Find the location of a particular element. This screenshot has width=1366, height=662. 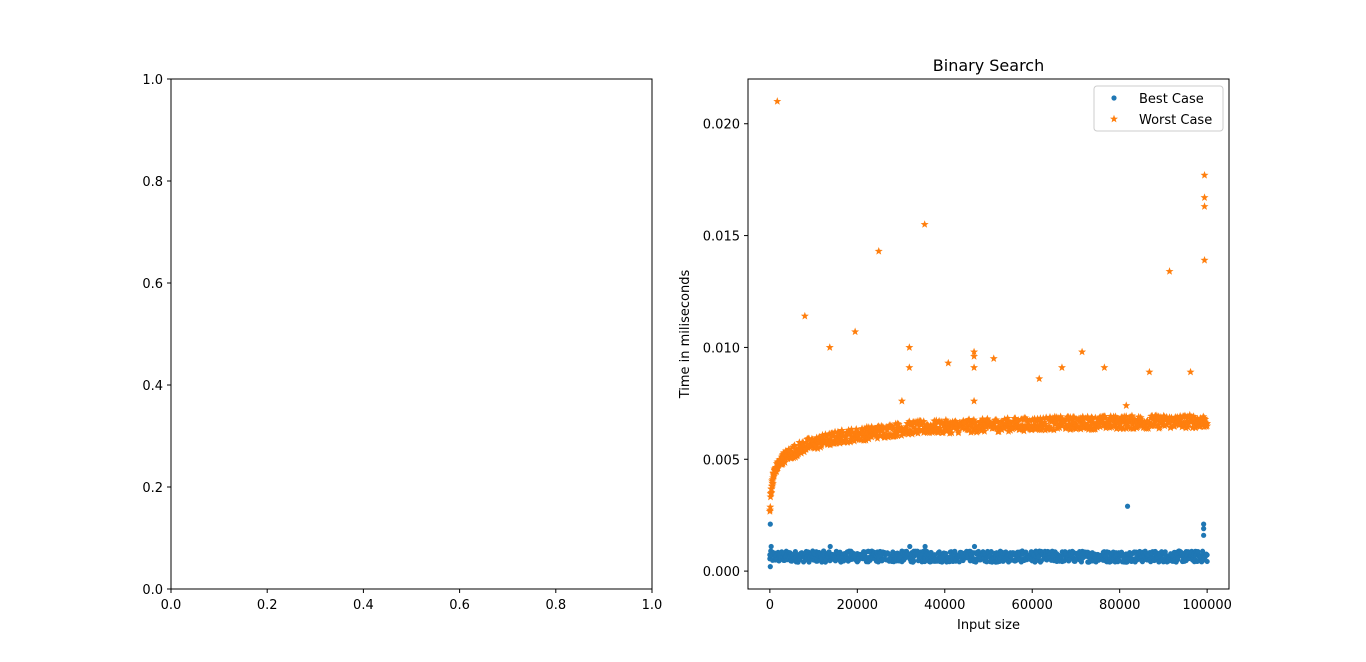

best-case-series is located at coordinates (988, 536).